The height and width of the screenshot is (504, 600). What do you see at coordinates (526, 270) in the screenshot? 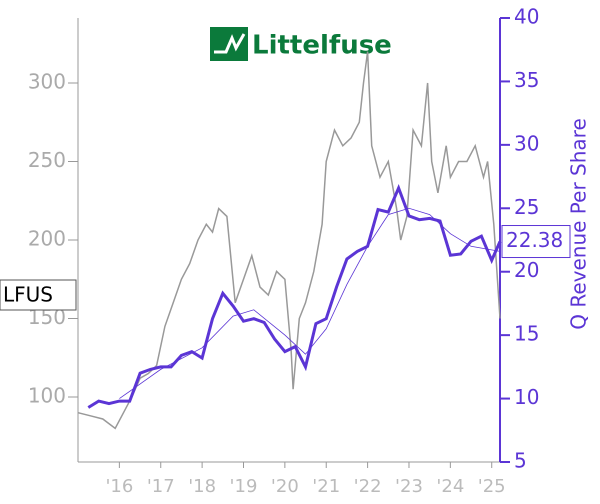
I see `y2-tick-label: 20` at bounding box center [526, 270].